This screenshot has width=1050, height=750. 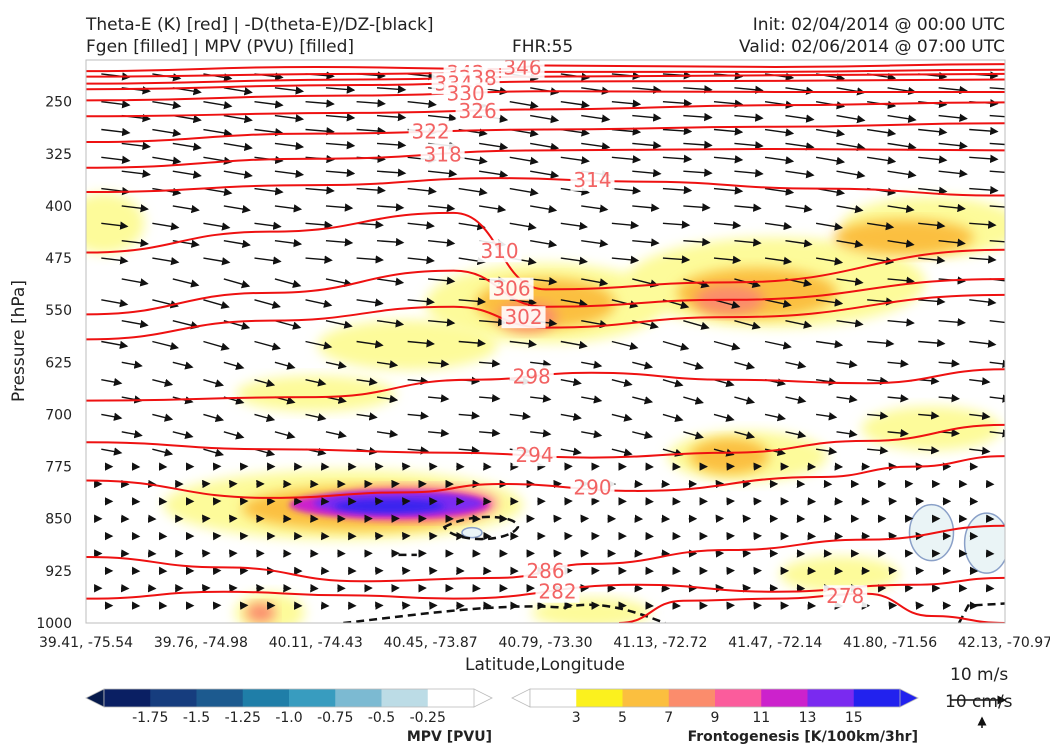 What do you see at coordinates (854, 718) in the screenshot?
I see `colorbar-tick-label: 15` at bounding box center [854, 718].